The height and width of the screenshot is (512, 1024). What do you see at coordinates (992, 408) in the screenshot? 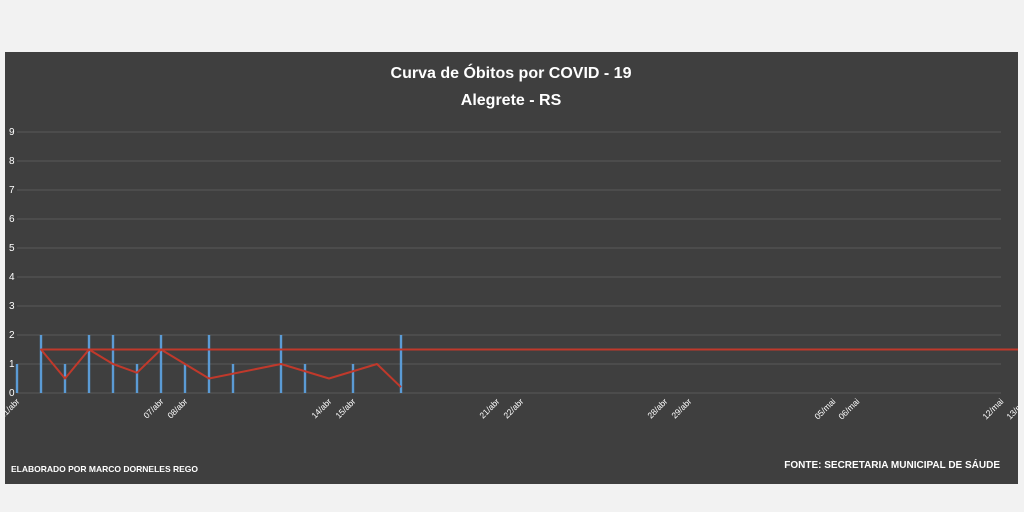
I see `x-tick-label: 12/mai` at bounding box center [992, 408].